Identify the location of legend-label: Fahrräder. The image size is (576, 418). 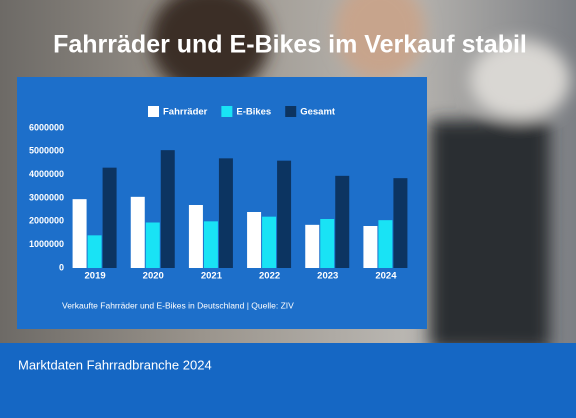
(185, 112).